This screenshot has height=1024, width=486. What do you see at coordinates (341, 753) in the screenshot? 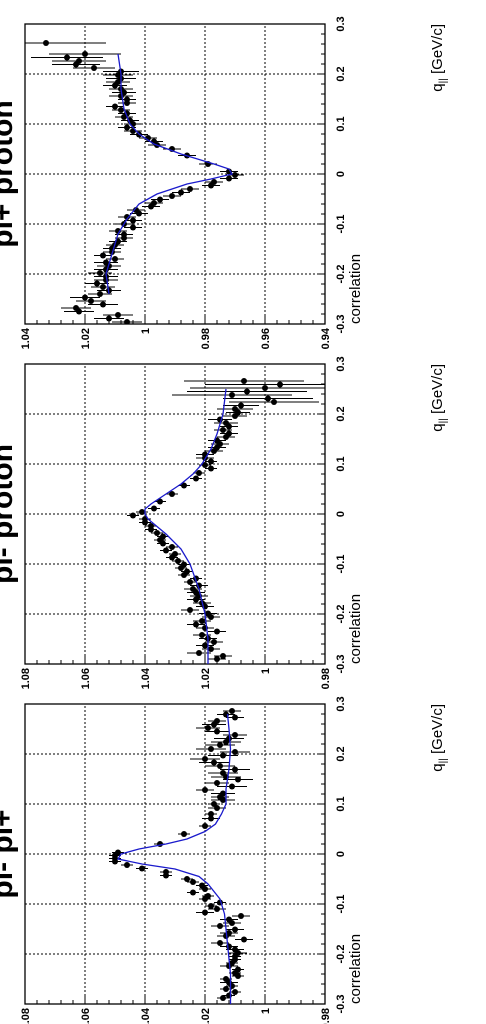
I see `panel-1-xtick-label: 0.2` at bounding box center [341, 753].